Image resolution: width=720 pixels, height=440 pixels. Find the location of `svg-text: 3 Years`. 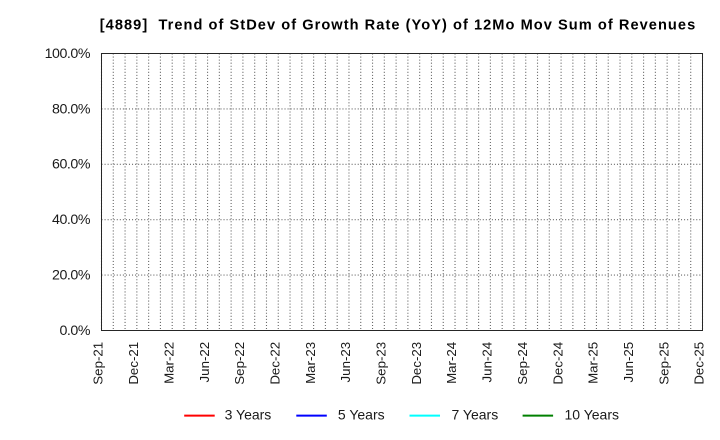

svg-text: 3 Years is located at coordinates (248, 415).